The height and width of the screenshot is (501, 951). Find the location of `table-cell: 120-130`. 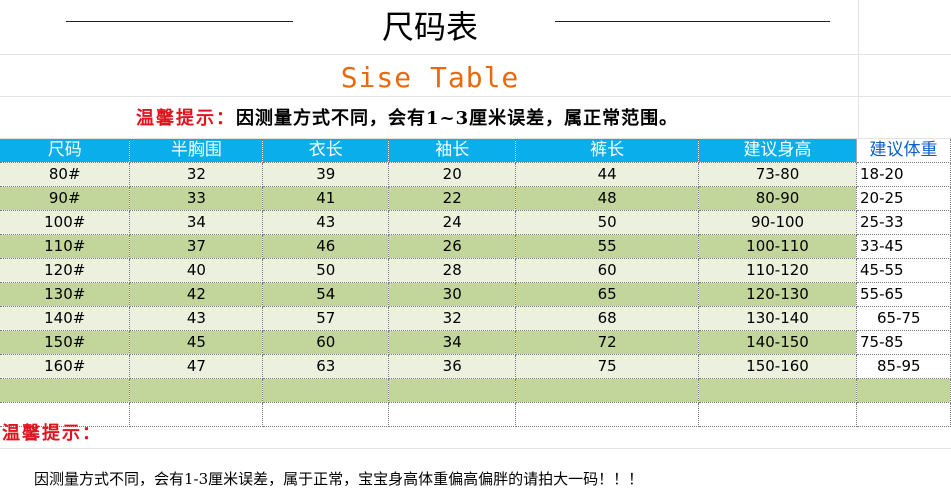

table-cell: 120-130 is located at coordinates (777, 294).